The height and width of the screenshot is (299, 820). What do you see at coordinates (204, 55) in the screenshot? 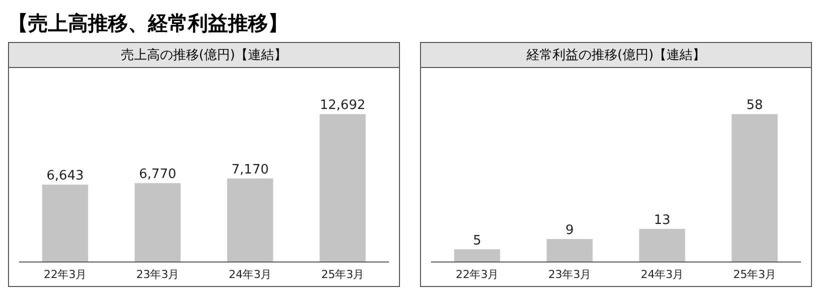
I see `chart-subtitle: 売上高の推移(億円)【連結】` at bounding box center [204, 55].